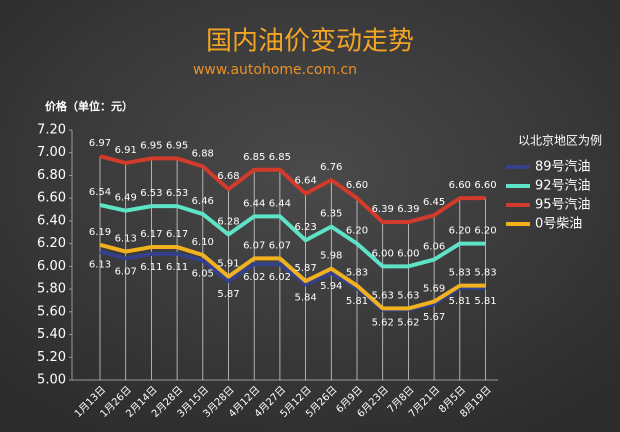 This screenshot has width=620, height=432. What do you see at coordinates (51, 152) in the screenshot?
I see `y-tick-label: 7.00` at bounding box center [51, 152].